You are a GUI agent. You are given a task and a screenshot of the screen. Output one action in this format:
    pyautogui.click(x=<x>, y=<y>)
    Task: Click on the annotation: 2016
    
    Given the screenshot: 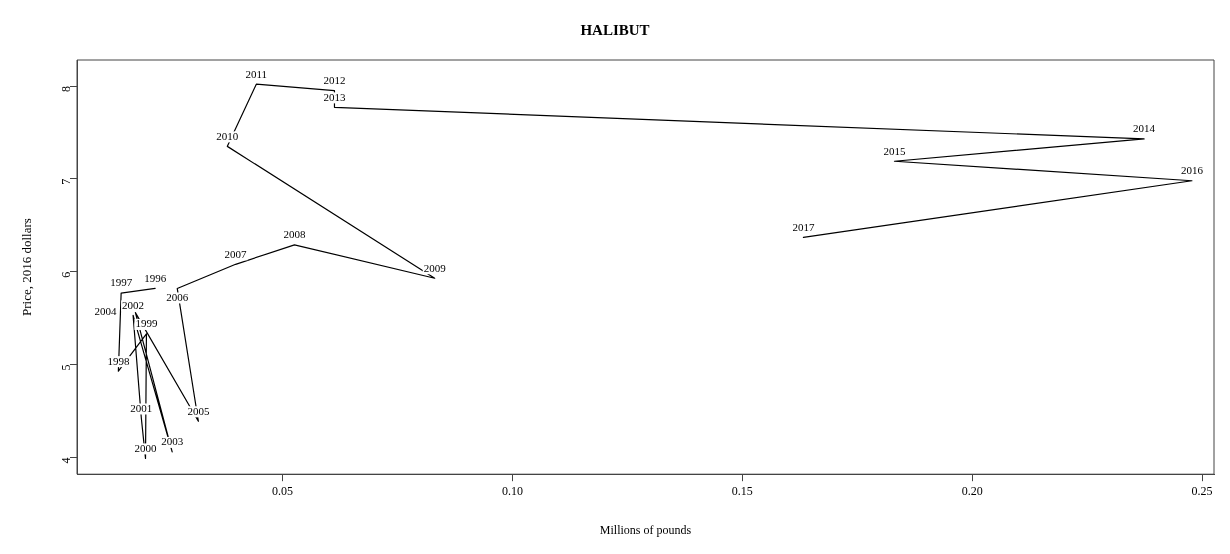 What is the action you would take?
    pyautogui.click(x=1192, y=170)
    